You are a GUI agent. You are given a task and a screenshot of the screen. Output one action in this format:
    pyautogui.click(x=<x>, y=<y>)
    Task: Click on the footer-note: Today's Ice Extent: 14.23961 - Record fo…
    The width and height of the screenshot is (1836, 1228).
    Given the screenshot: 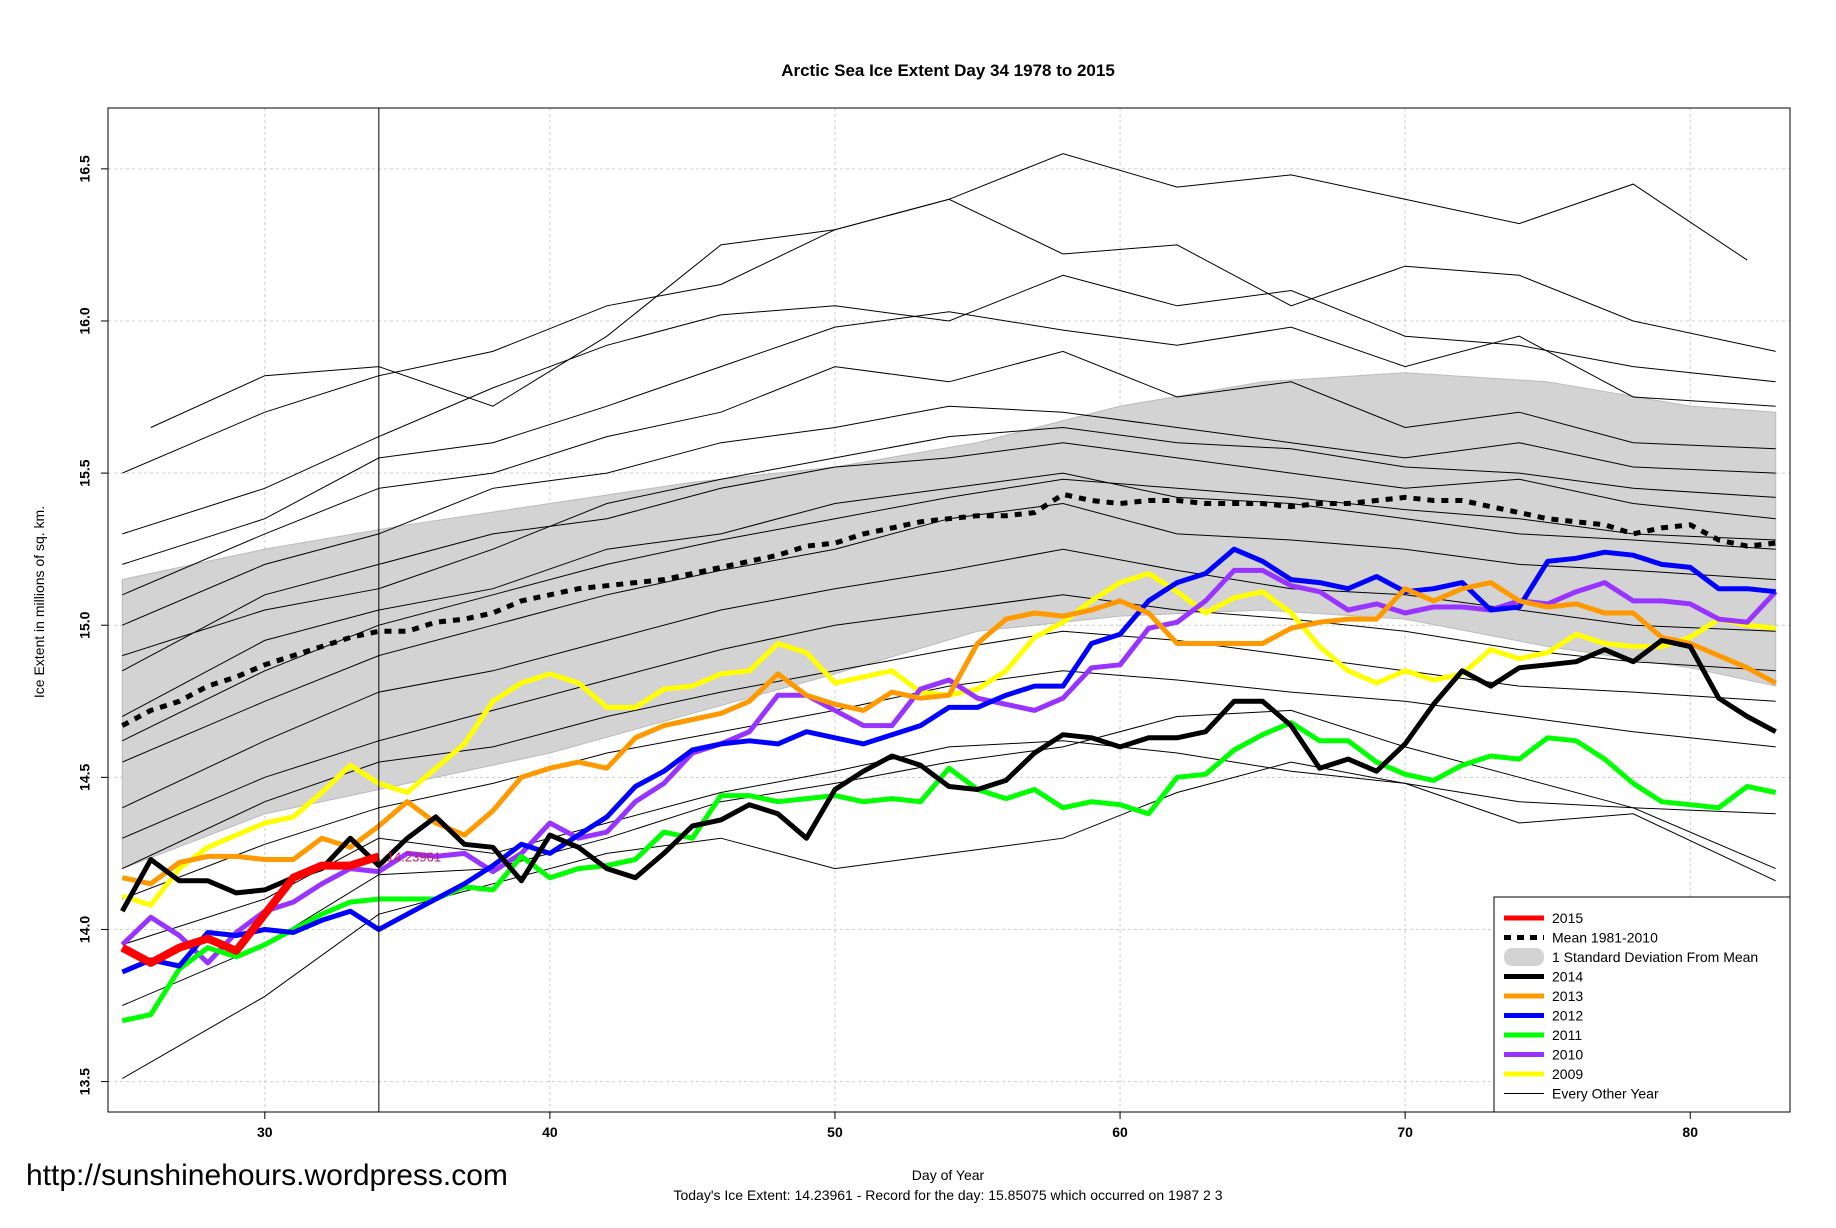 What is the action you would take?
    pyautogui.click(x=947, y=1195)
    